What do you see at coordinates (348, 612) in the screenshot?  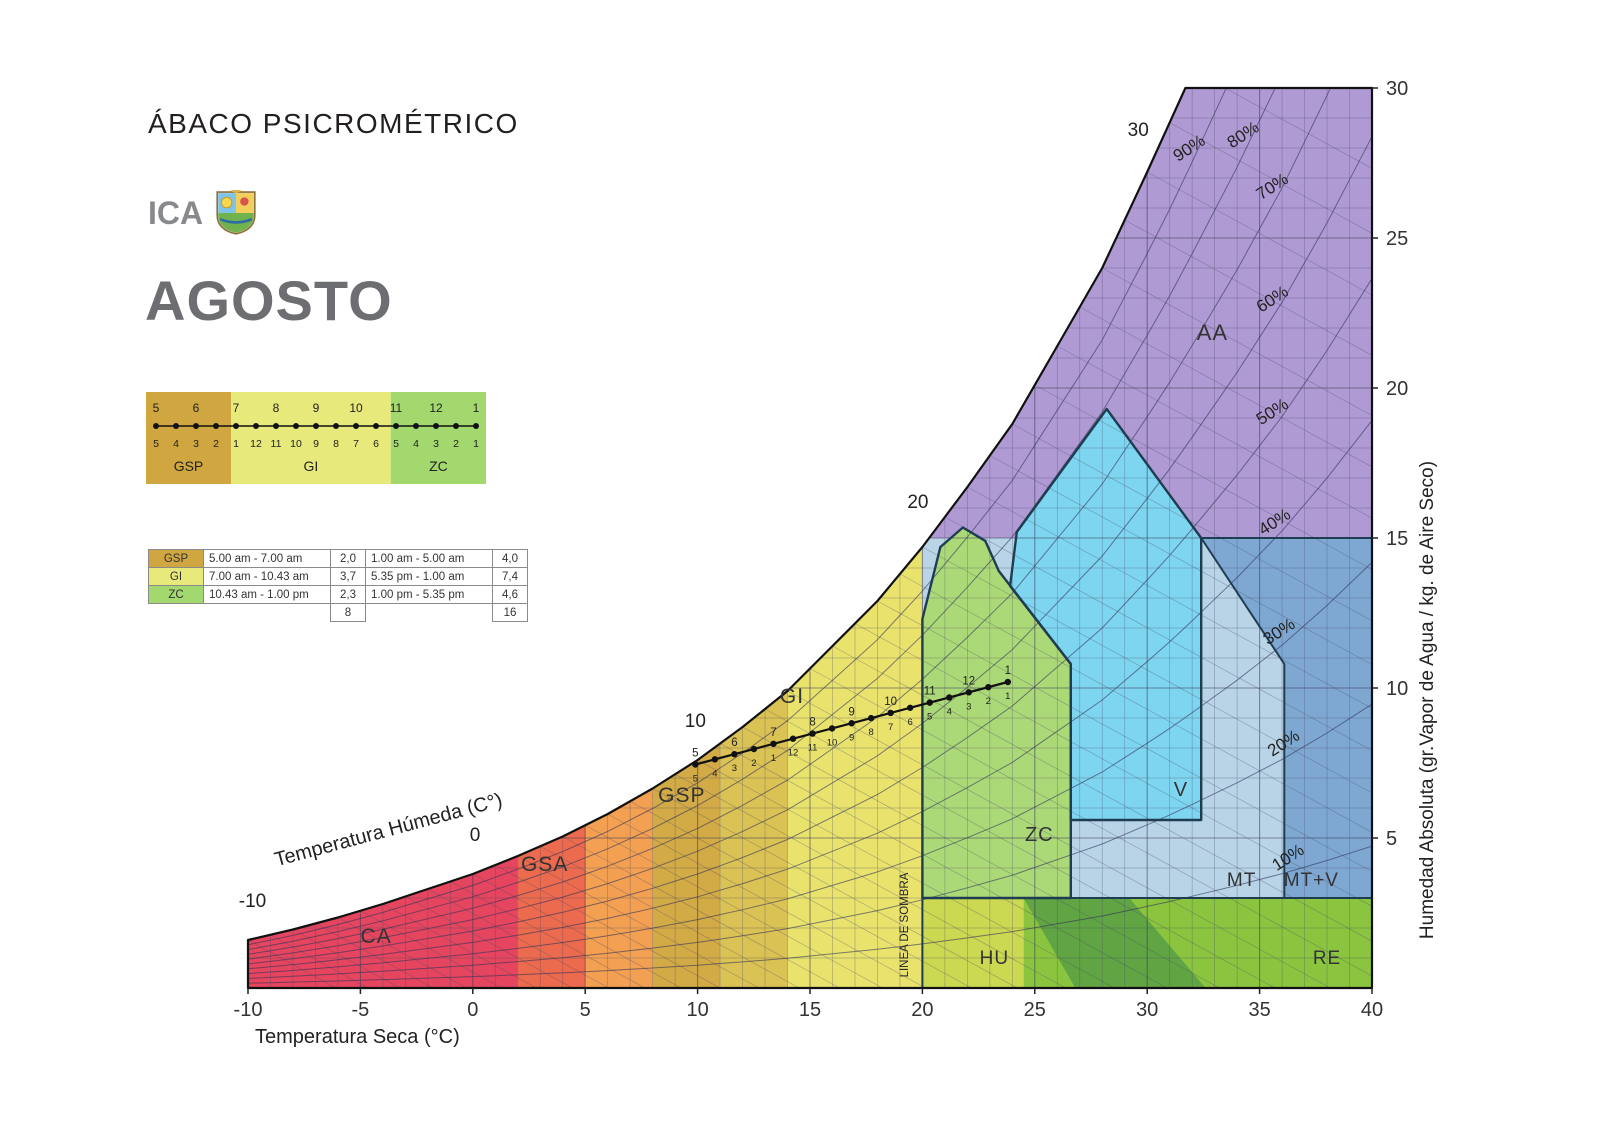 I see `schedule-cell: 8` at bounding box center [348, 612].